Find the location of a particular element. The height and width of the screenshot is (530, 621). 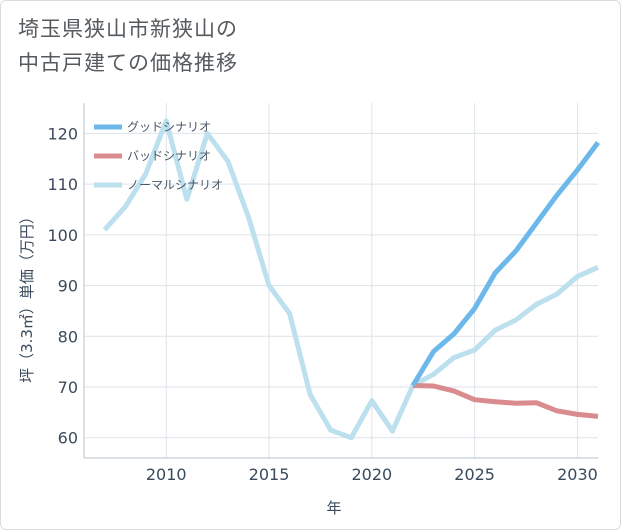

series-line-good is located at coordinates (505, 264).